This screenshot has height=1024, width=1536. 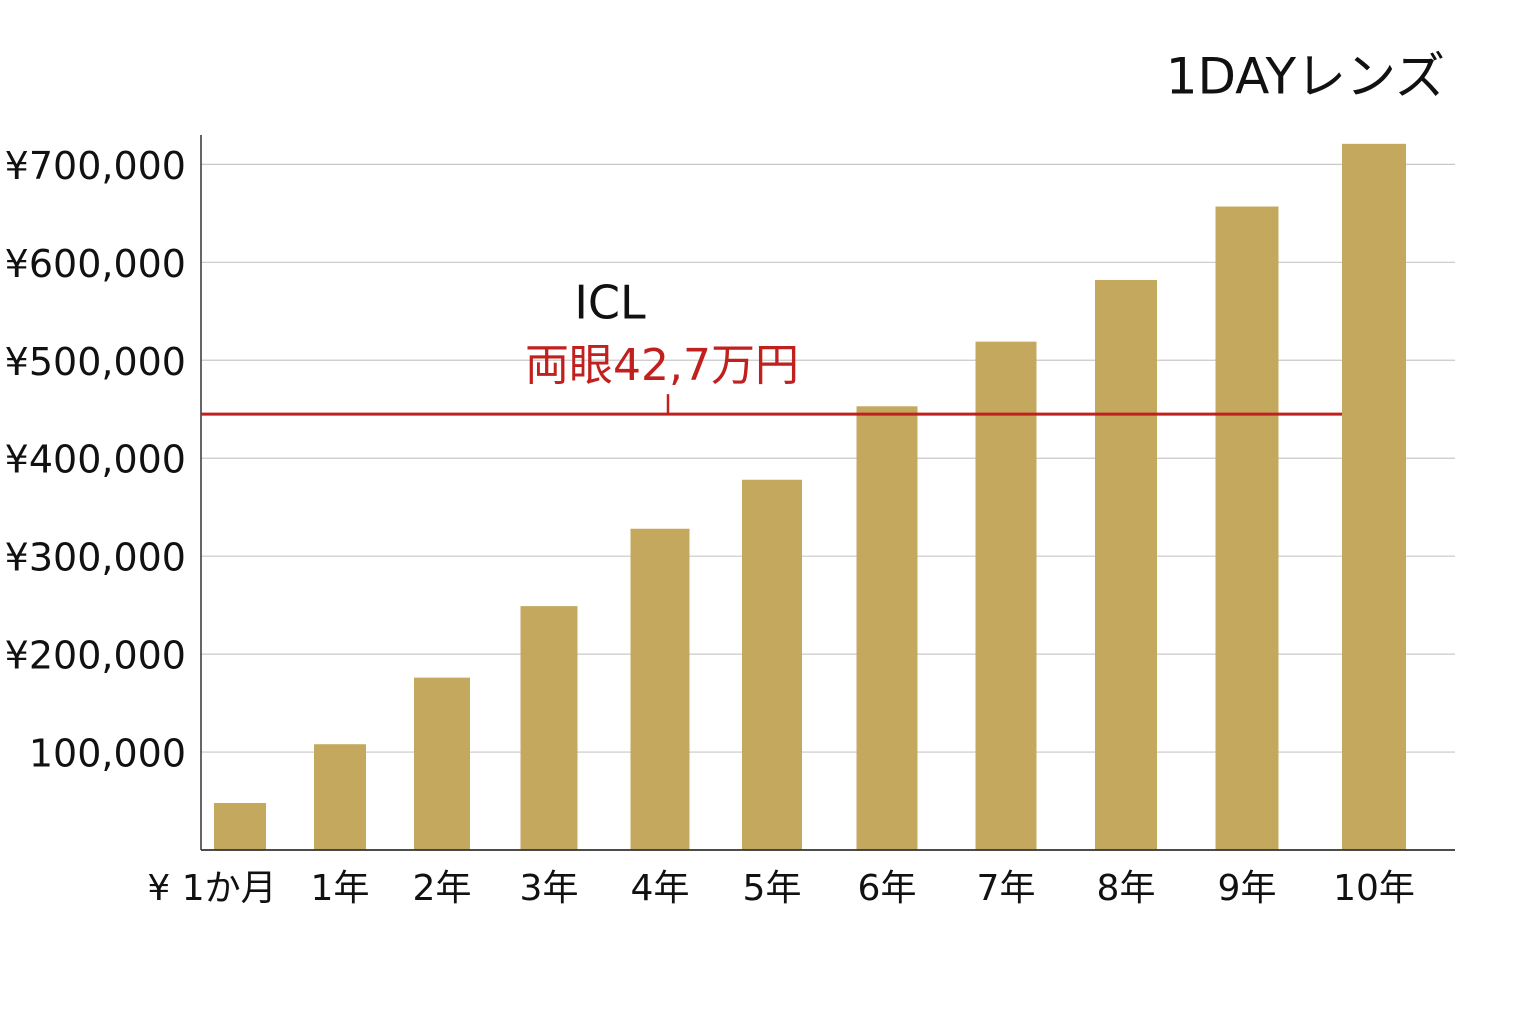 I want to click on x-tick-label: 5年, so click(x=772, y=888).